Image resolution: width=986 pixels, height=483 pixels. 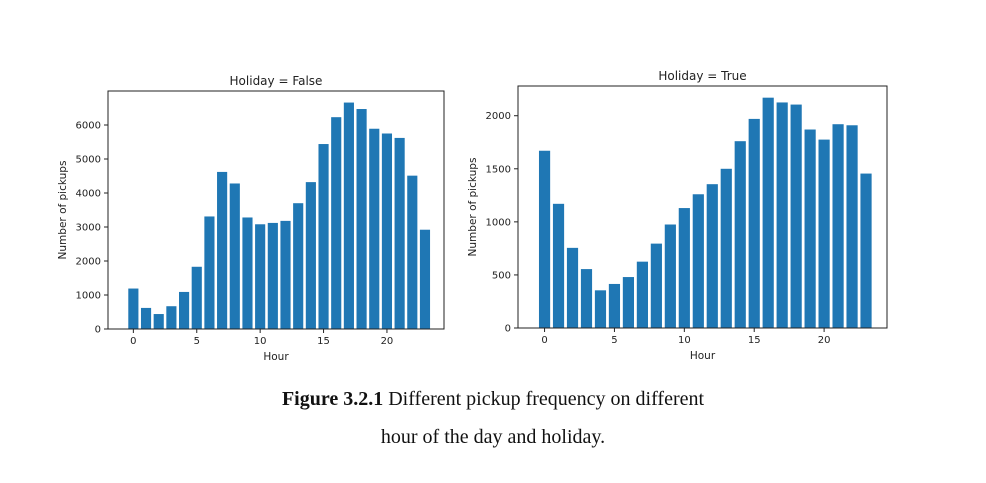 I want to click on figure-caption-label: Figure 3.2.1, so click(x=332, y=399).